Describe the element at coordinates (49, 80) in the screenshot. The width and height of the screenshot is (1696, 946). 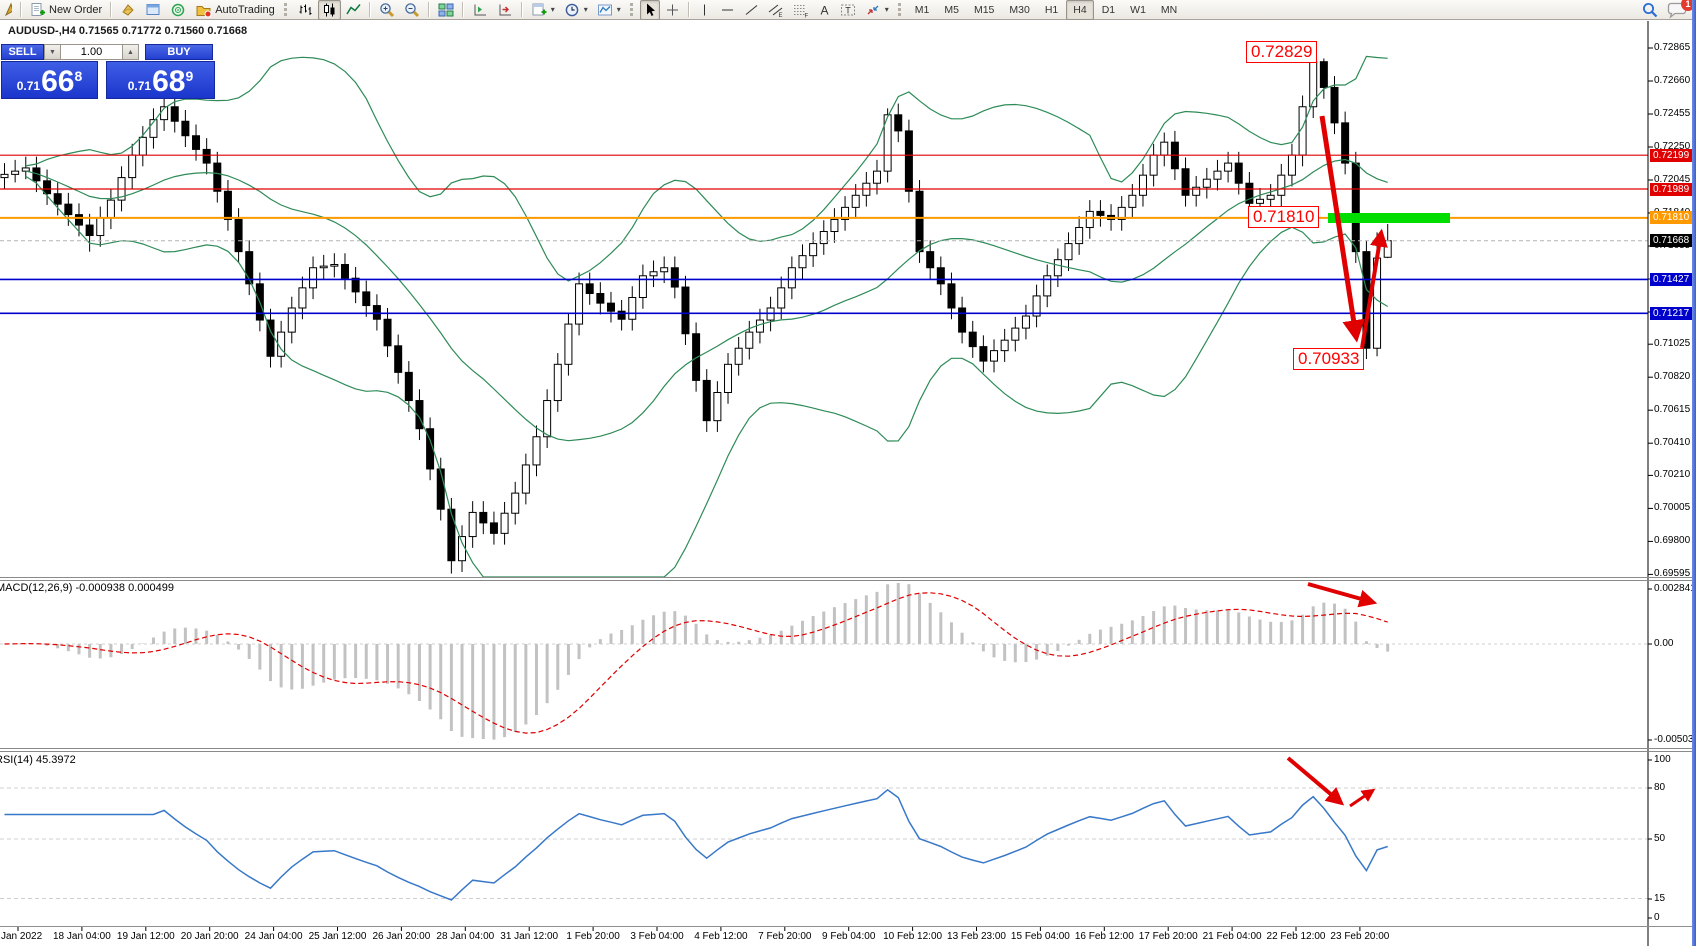
I see `sell-price: 0.71 66 8` at that location.